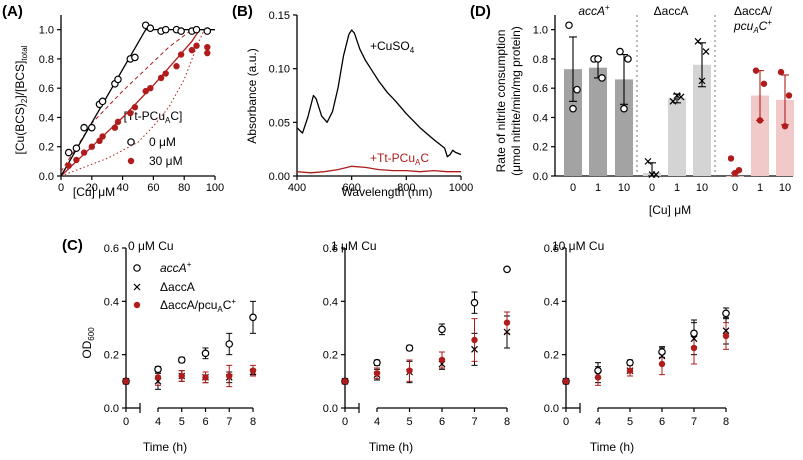 Image resolution: width=803 pixels, height=460 pixels. What do you see at coordinates (351, 188) in the screenshot?
I see `panel-b-xtick-label: 600` at bounding box center [351, 188].